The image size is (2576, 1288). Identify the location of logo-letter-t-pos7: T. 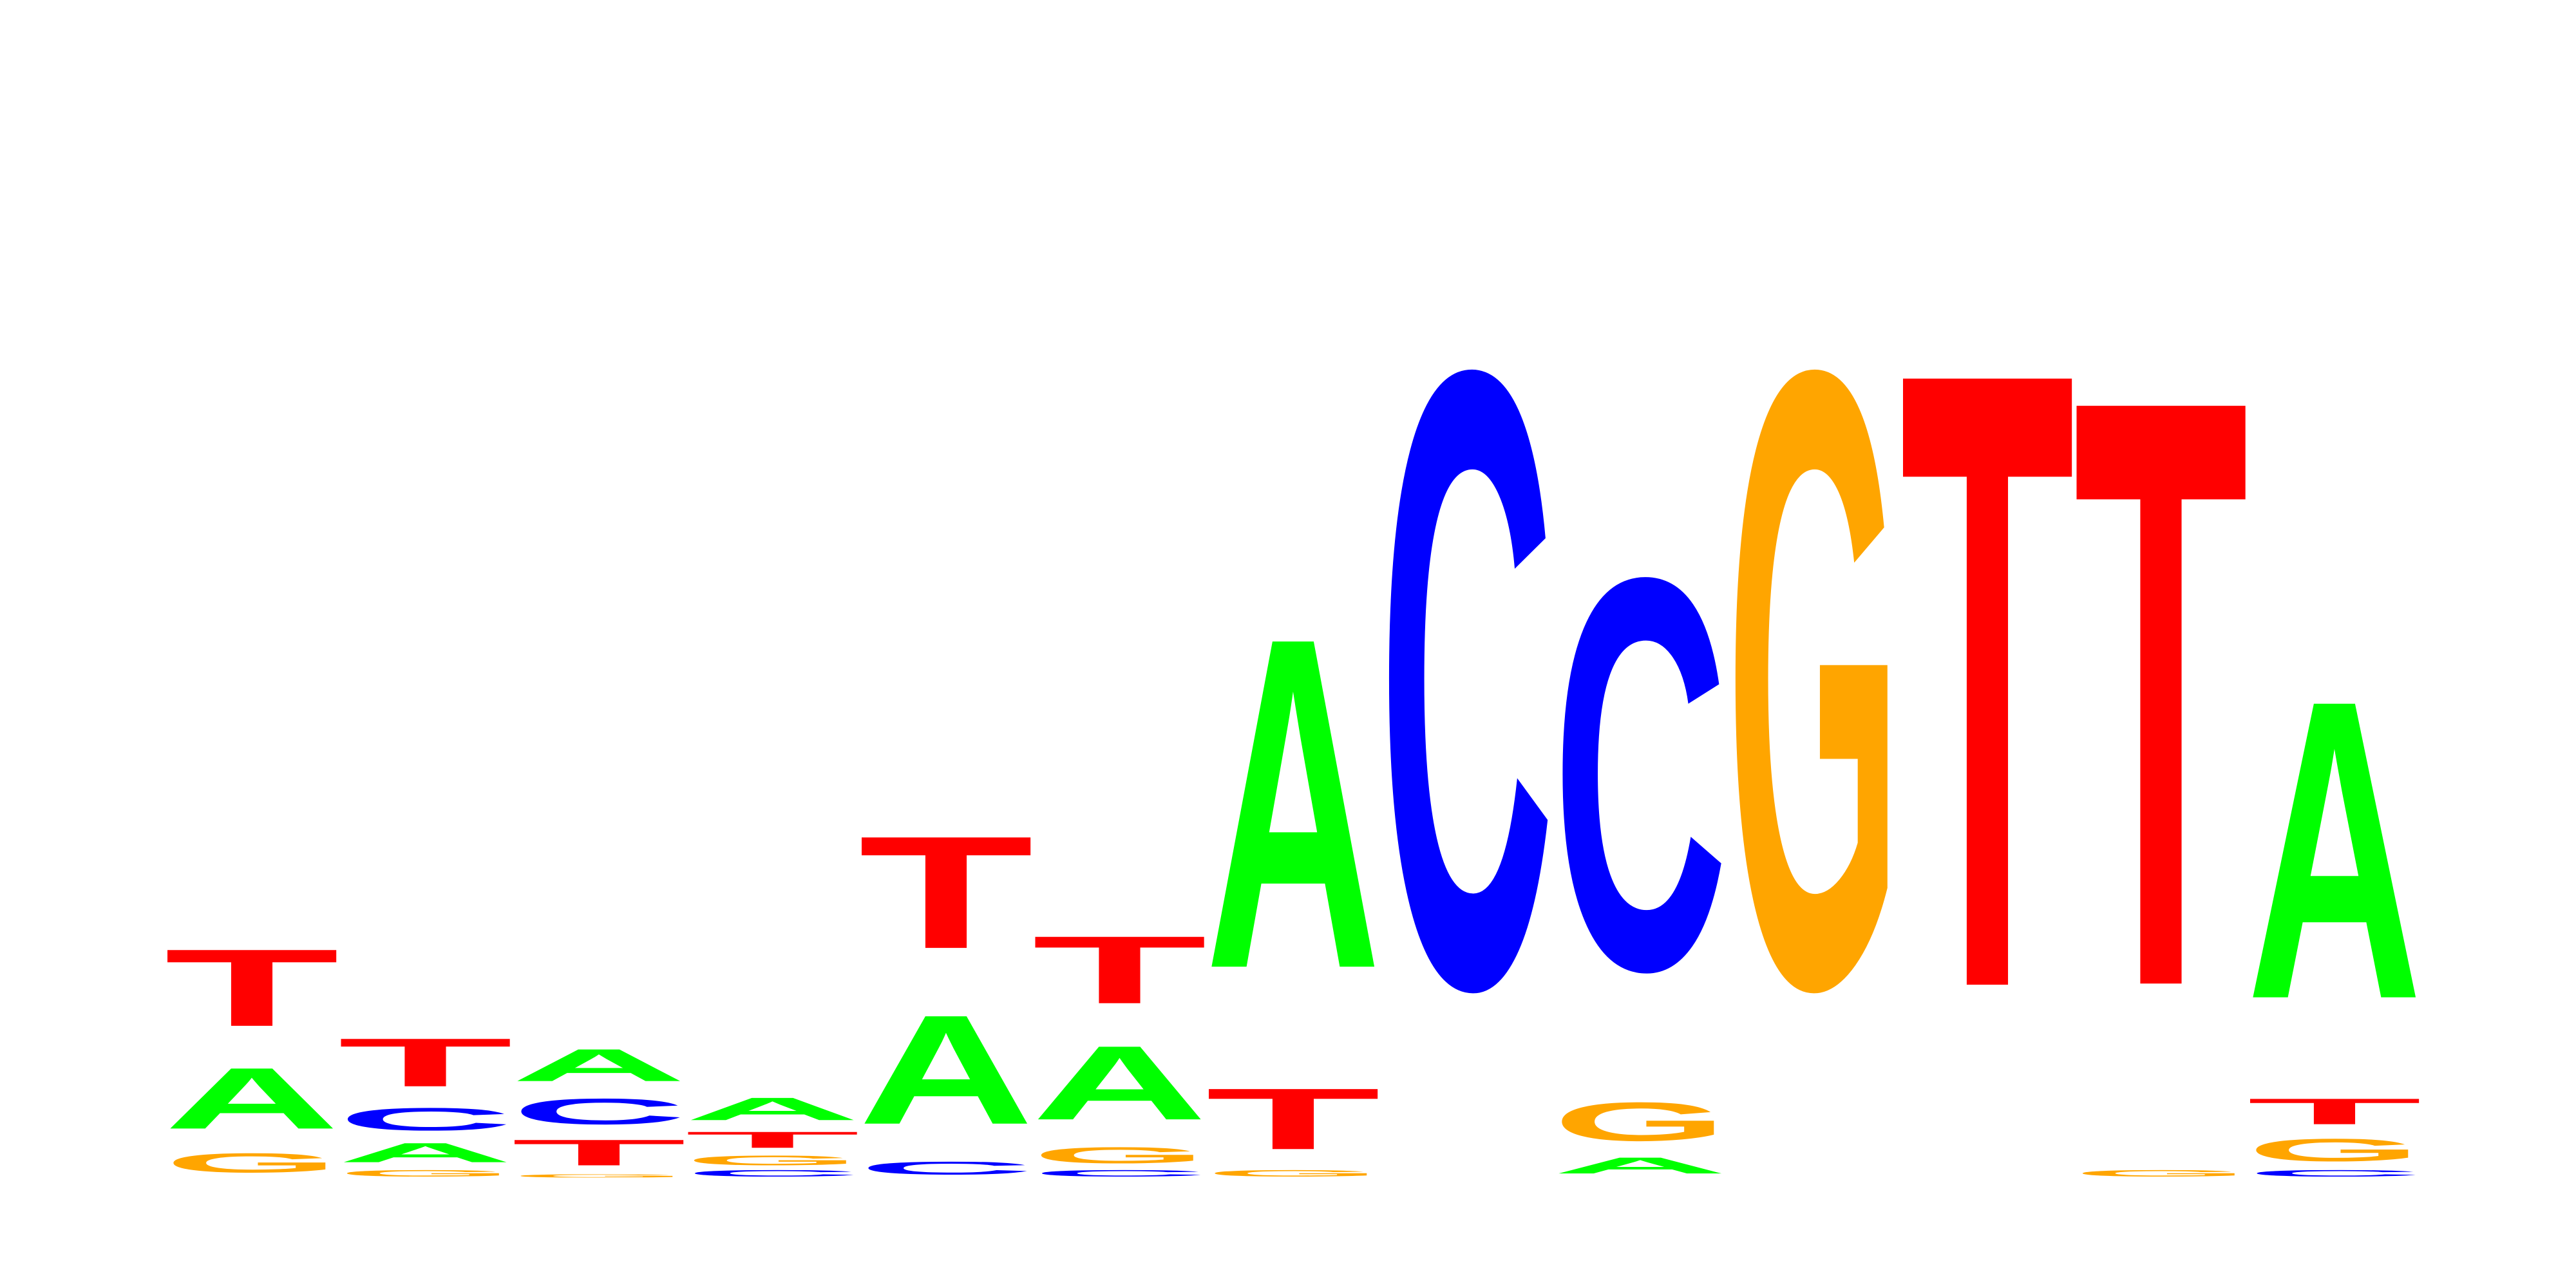
(1293, 1119).